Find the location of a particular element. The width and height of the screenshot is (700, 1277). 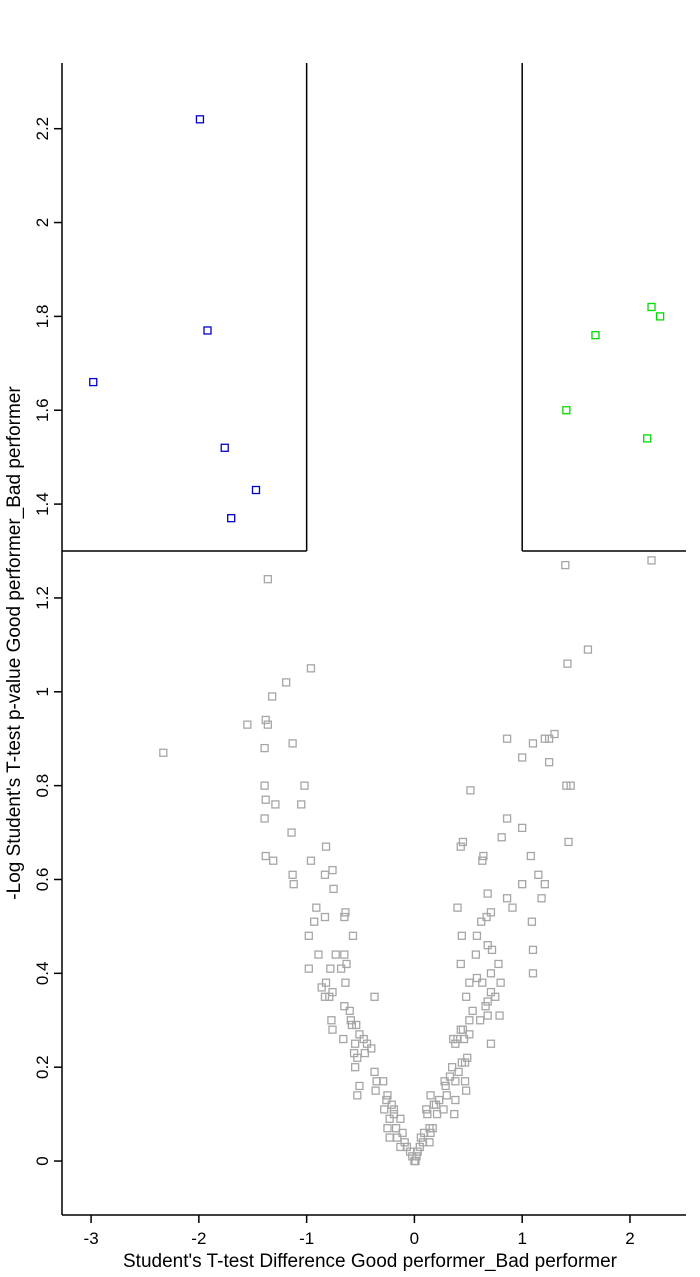

x-tick-label: -3 is located at coordinates (91, 1238).